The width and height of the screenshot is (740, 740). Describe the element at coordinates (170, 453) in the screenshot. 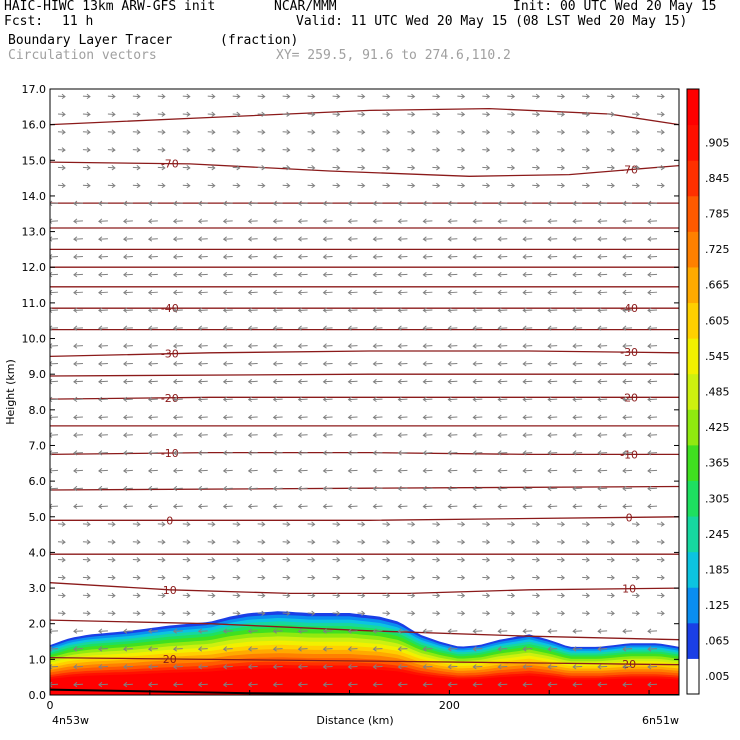

I see `contour-label: -10` at that location.